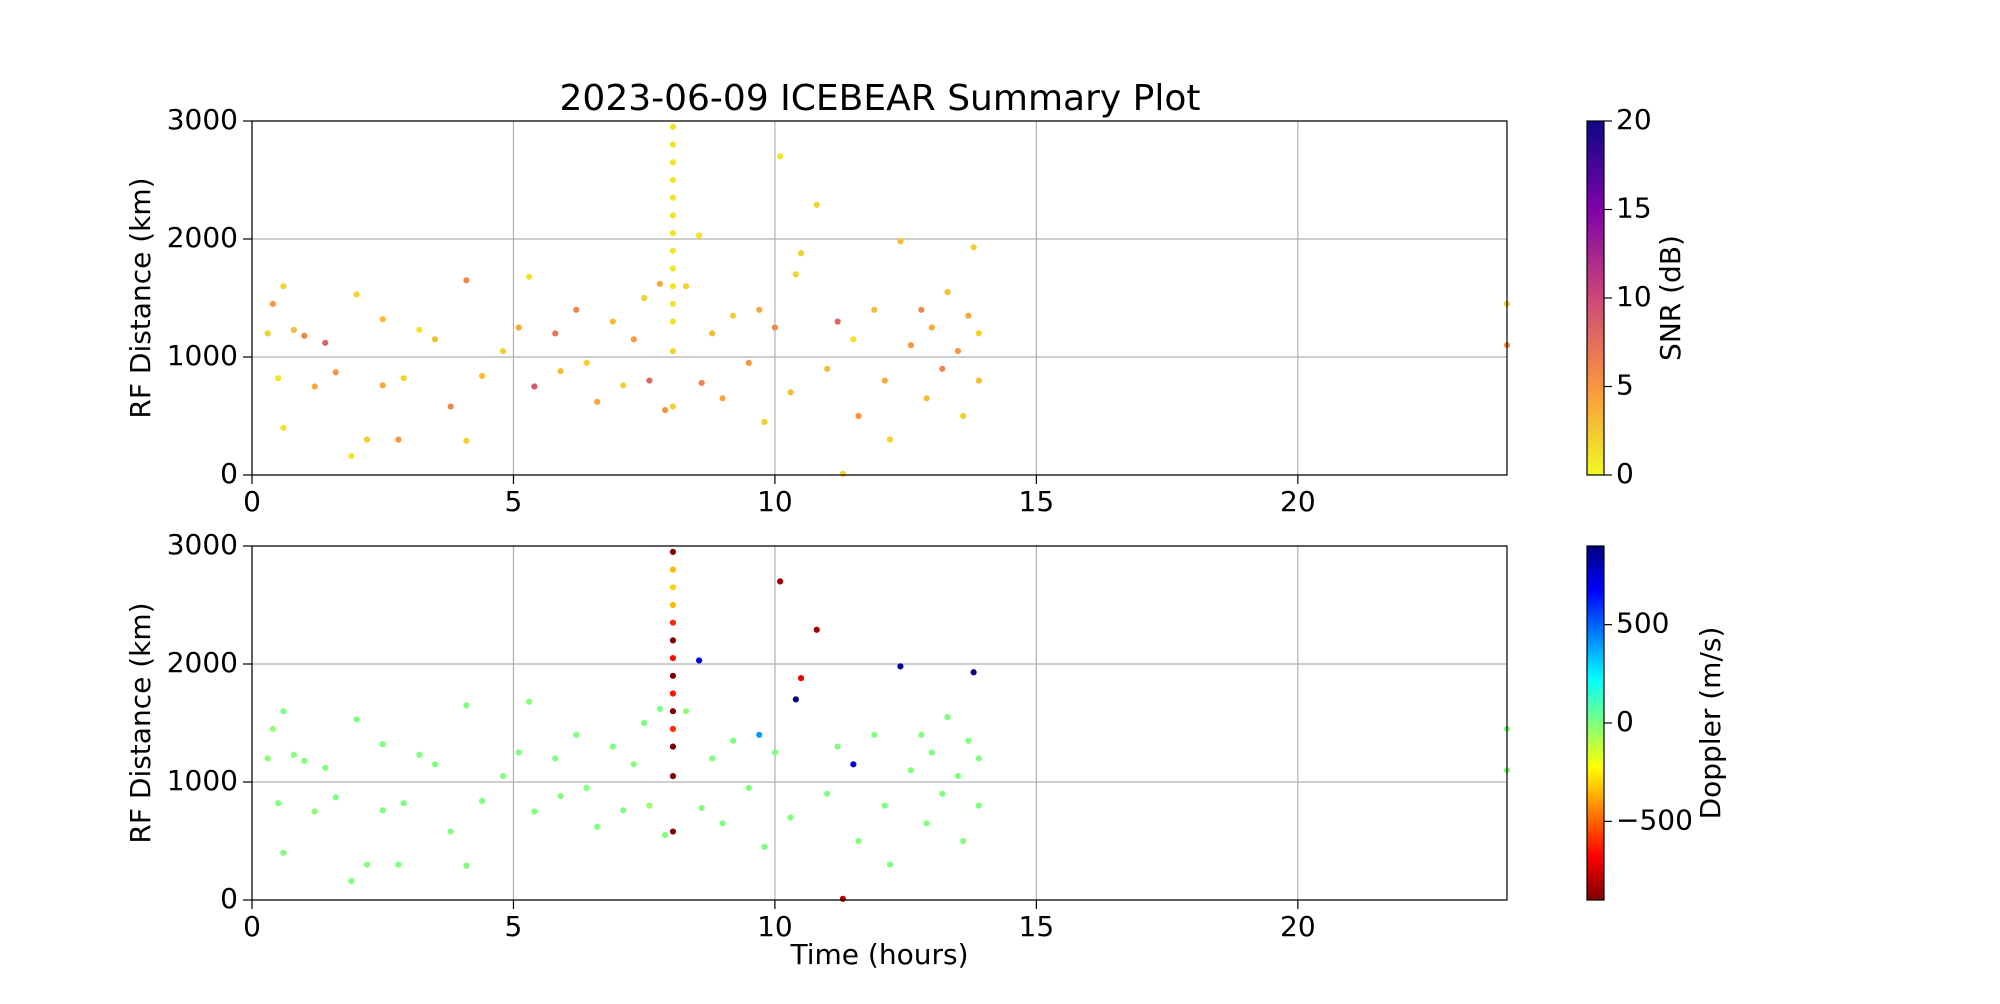 The image size is (2000, 1004). What do you see at coordinates (1625, 385) in the screenshot?
I see `colorbar-tick-label: 5` at bounding box center [1625, 385].